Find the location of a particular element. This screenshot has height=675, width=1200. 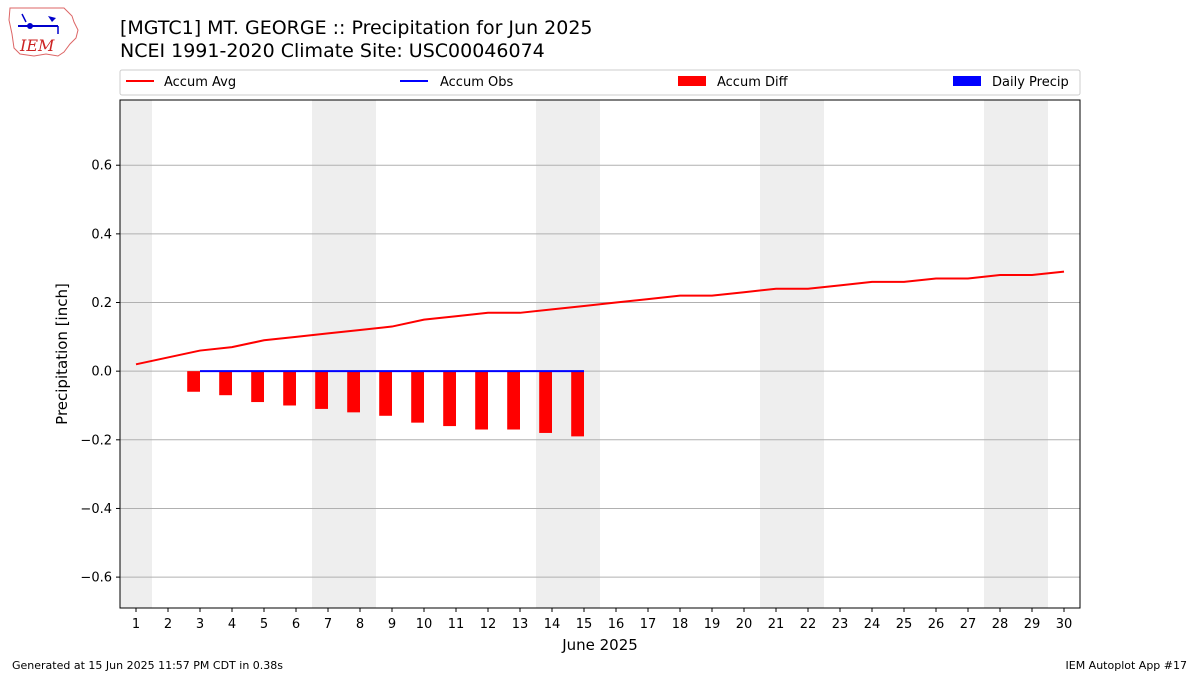

legend-swatch-daily-precip is located at coordinates (967, 81).